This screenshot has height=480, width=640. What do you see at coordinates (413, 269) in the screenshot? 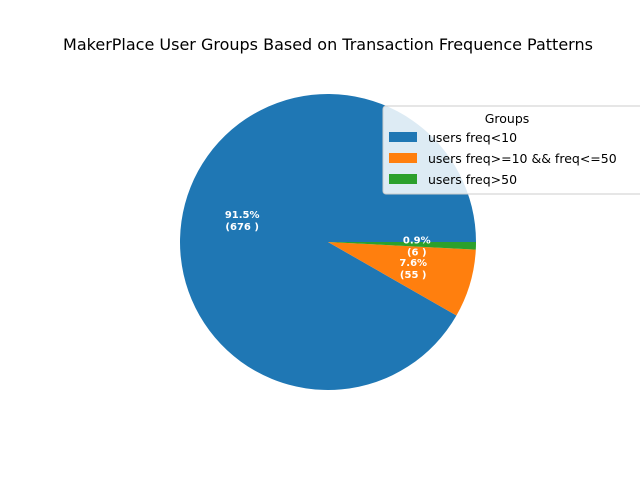
I see `slice-value-label: 7.6% (55 )` at bounding box center [413, 269].